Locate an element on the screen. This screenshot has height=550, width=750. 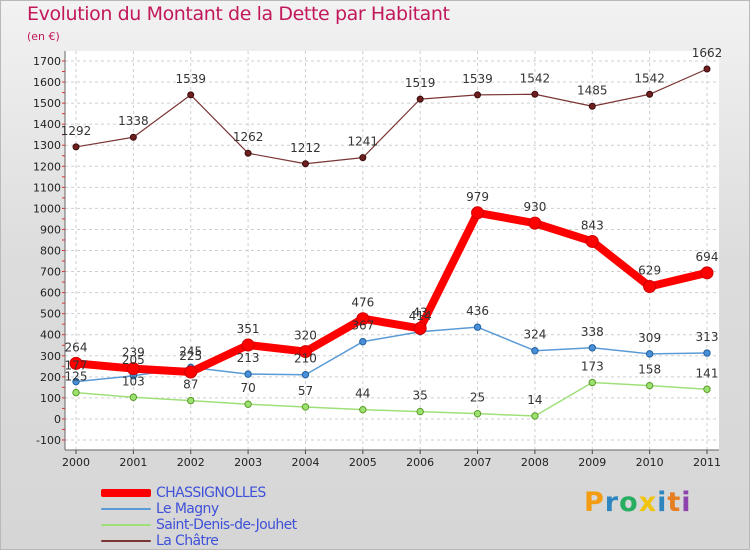
chassignolles-data-label: 694 is located at coordinates (707, 257).